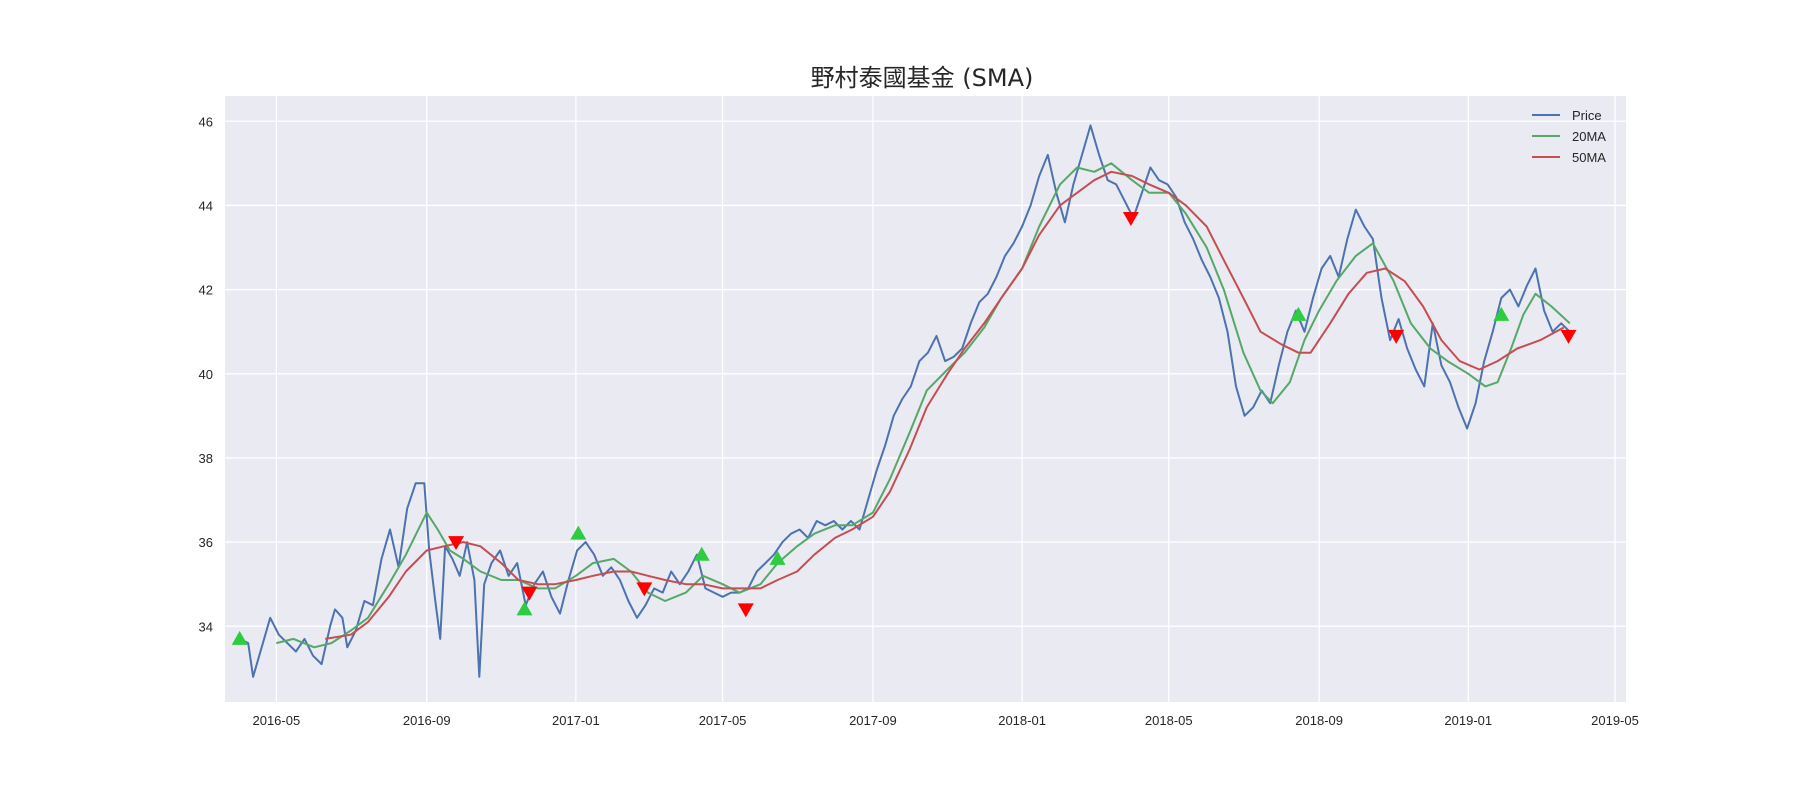 Image resolution: width=1800 pixels, height=800 pixels. What do you see at coordinates (576, 720) in the screenshot?
I see `x-tick-label: 2017-01` at bounding box center [576, 720].